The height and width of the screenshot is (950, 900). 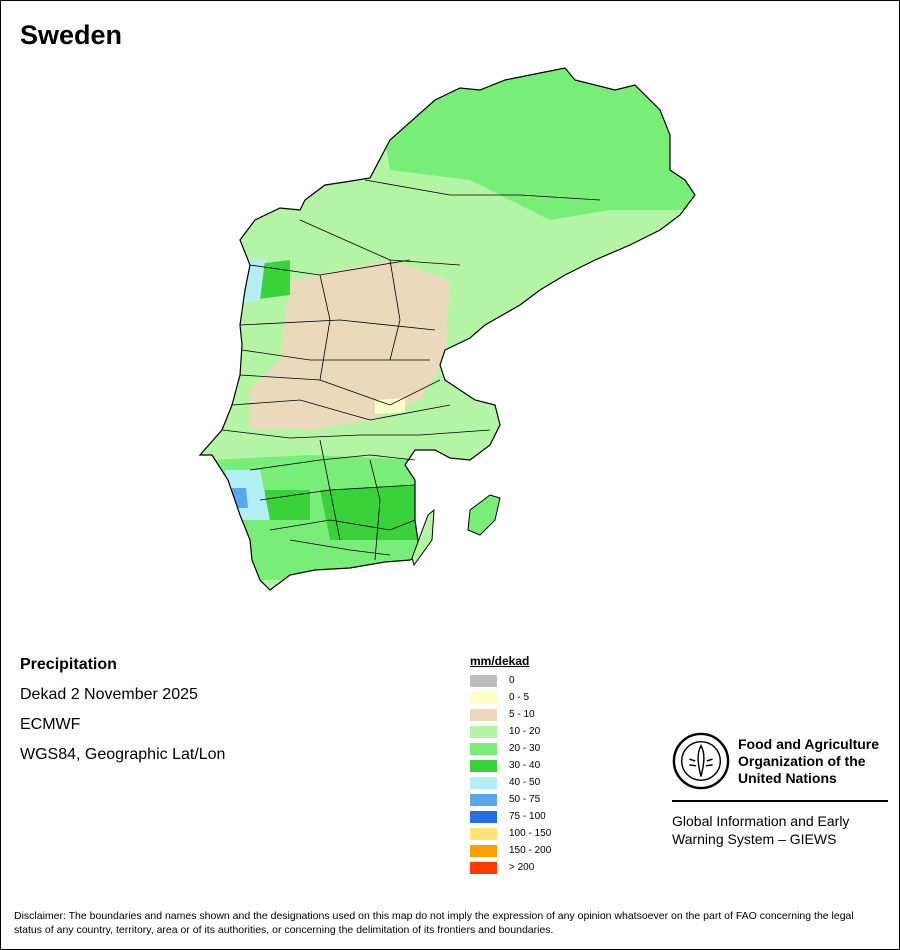 I want to click on legend-item: 50 - 75, so click(x=510, y=799).